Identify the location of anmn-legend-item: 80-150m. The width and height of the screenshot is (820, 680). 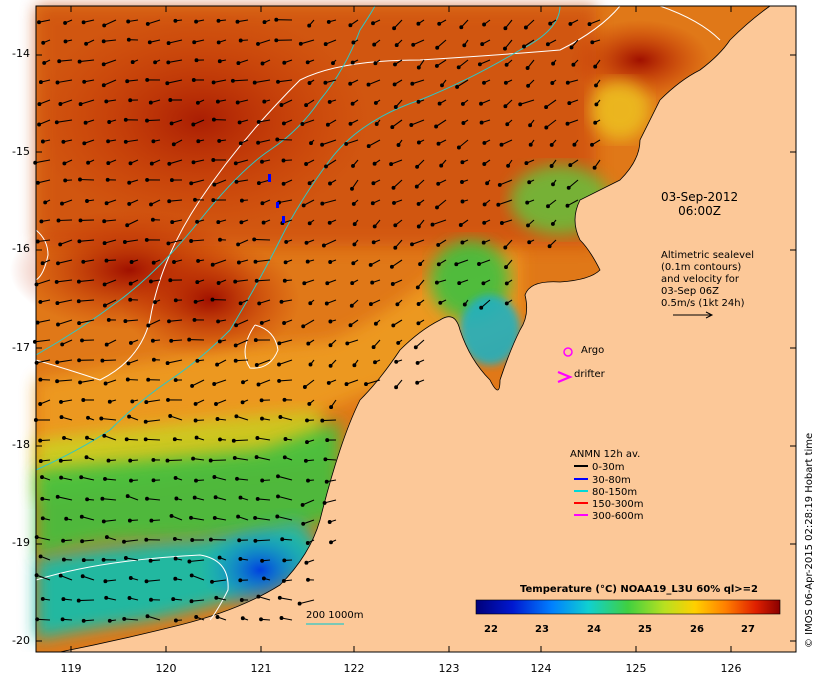
(605, 492).